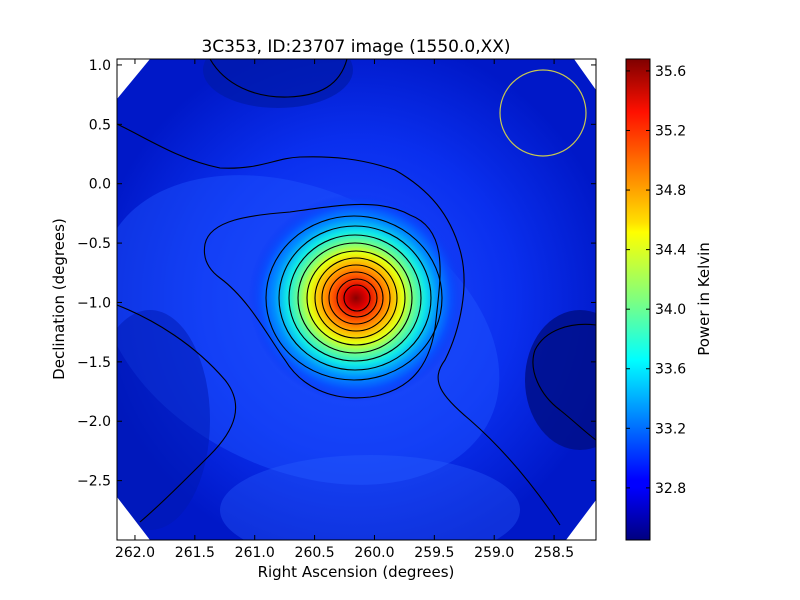 Image resolution: width=800 pixels, height=600 pixels. Describe the element at coordinates (554, 553) in the screenshot. I see `x-tick-label: 258.5` at that location.